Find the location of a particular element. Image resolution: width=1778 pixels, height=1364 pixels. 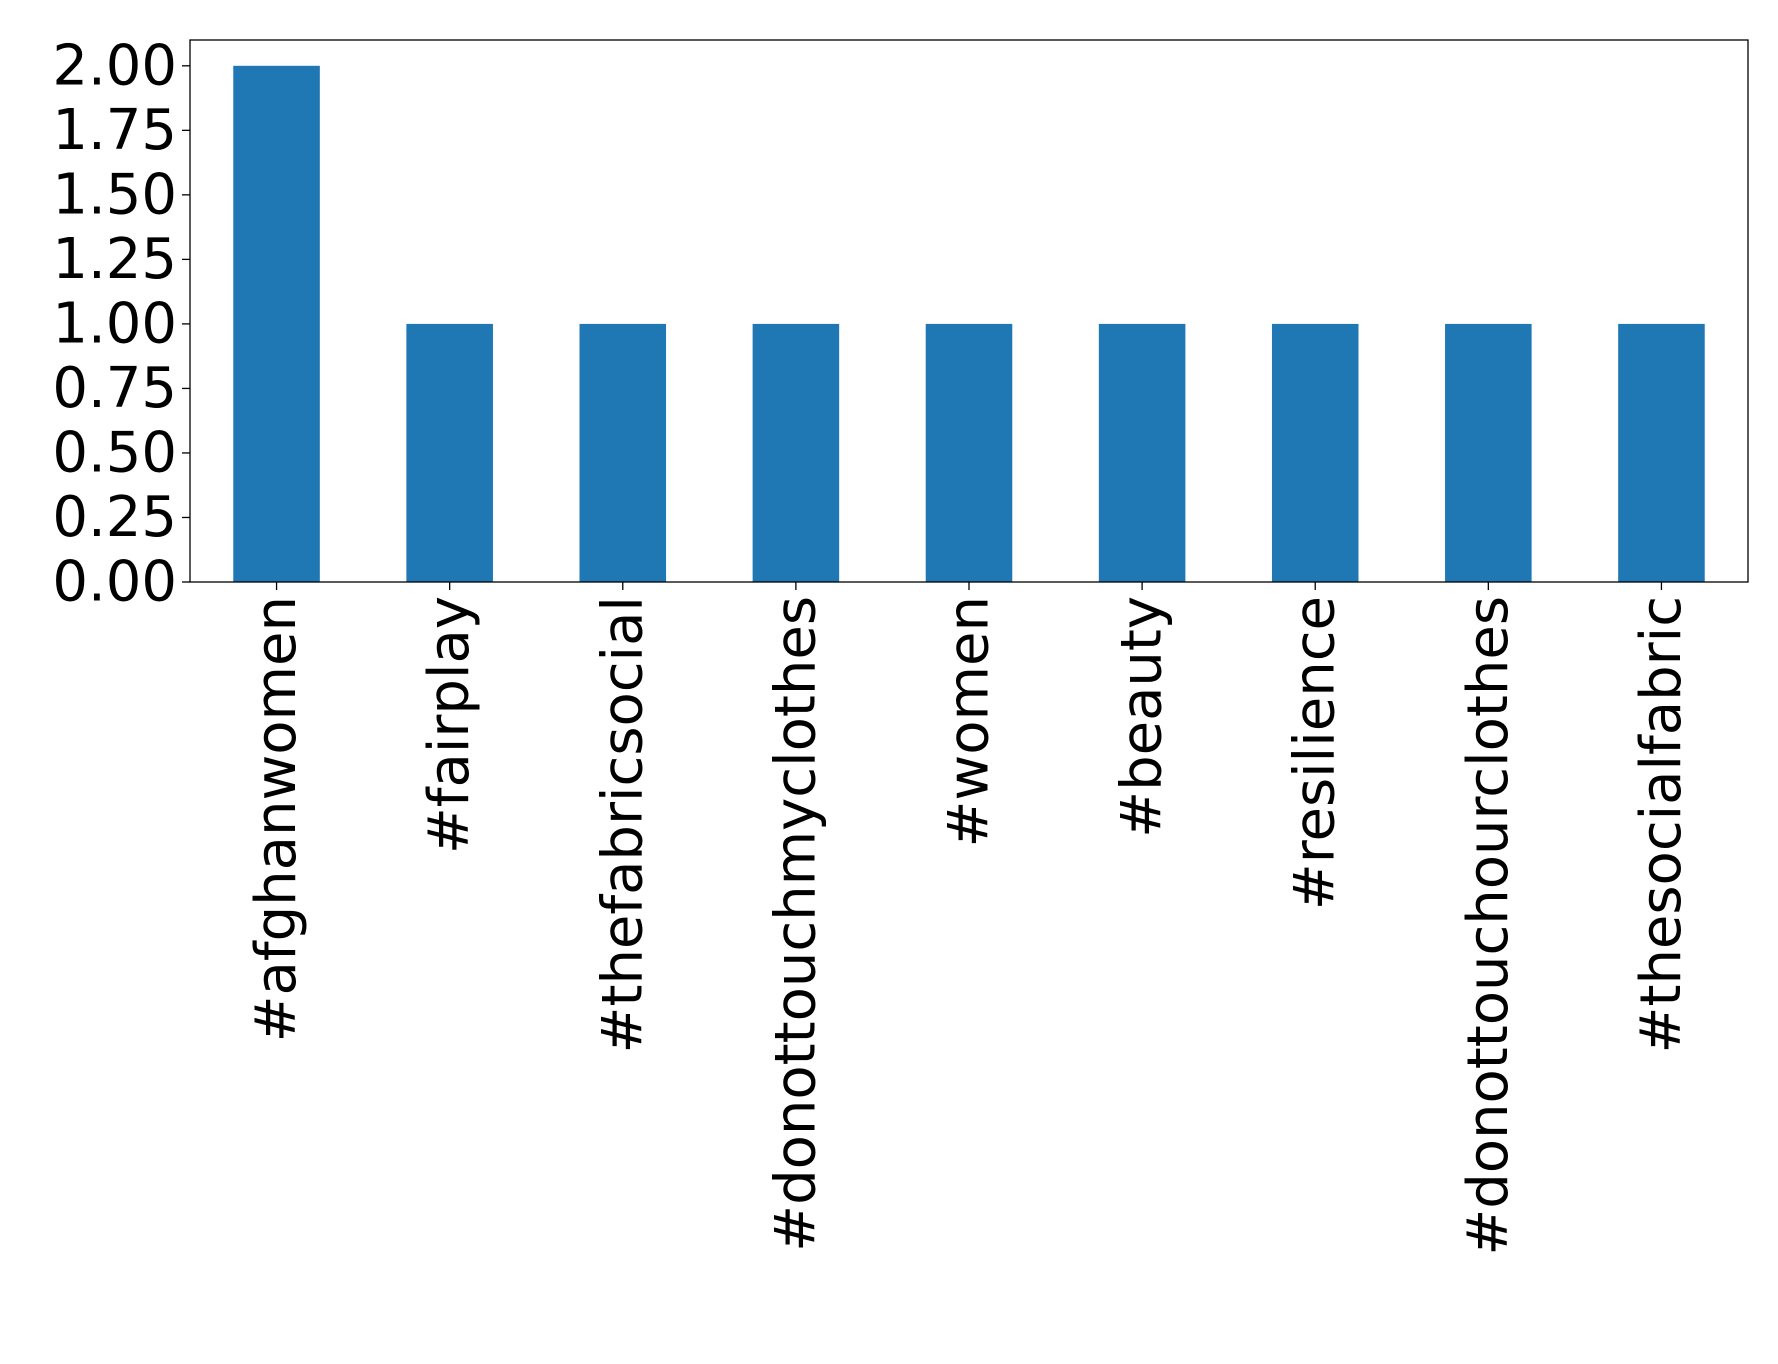

x-tick-label: #thefabricsocial is located at coordinates (622, 824).